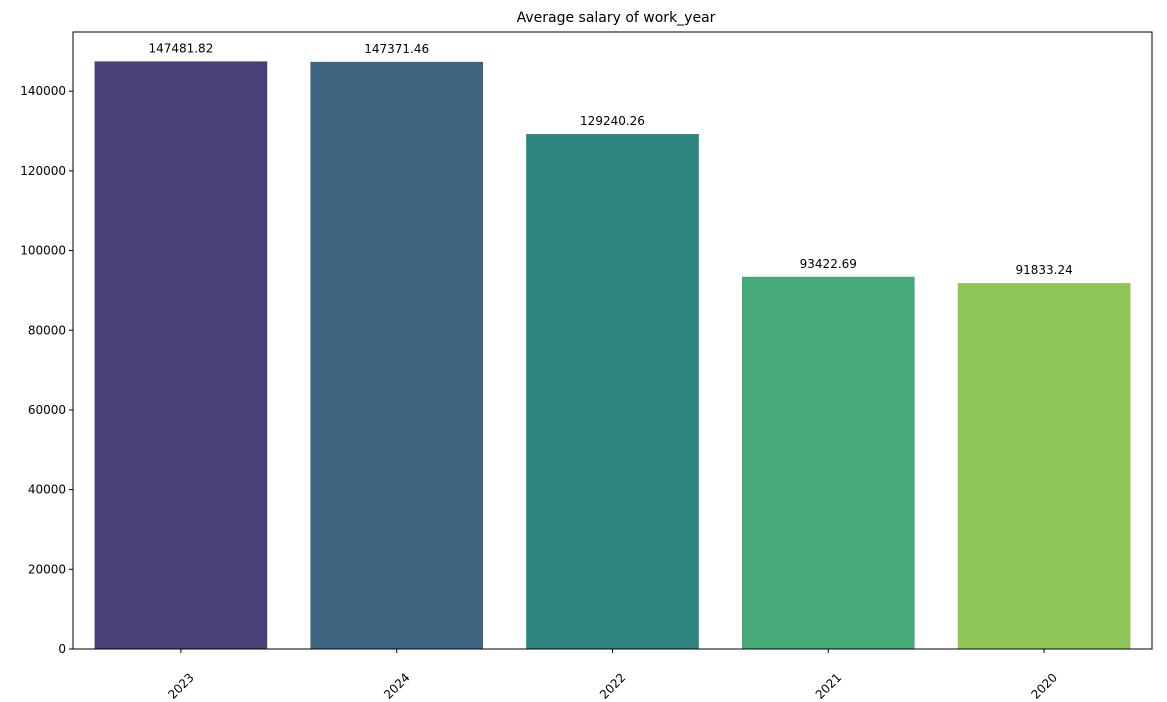 This screenshot has width=1167, height=702. What do you see at coordinates (181, 355) in the screenshot?
I see `bar-2023` at bounding box center [181, 355].